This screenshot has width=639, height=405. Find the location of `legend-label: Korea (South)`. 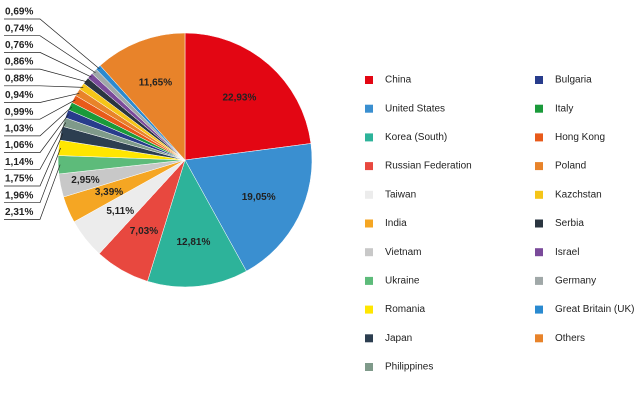

legend-label: Korea (South) is located at coordinates (416, 137).